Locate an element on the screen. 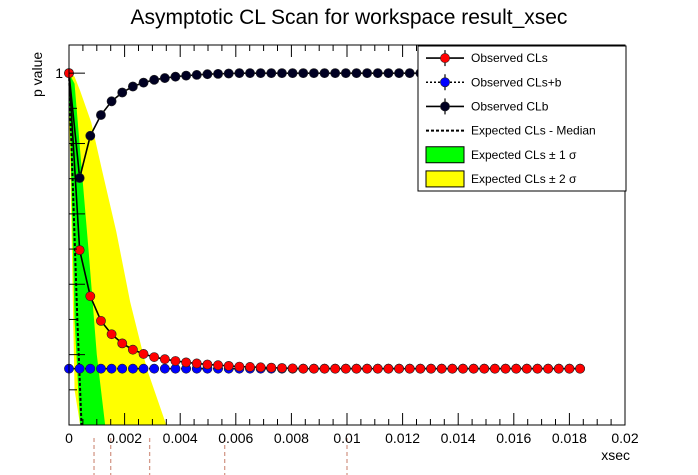  expected-median is located at coordinates (75, 249).